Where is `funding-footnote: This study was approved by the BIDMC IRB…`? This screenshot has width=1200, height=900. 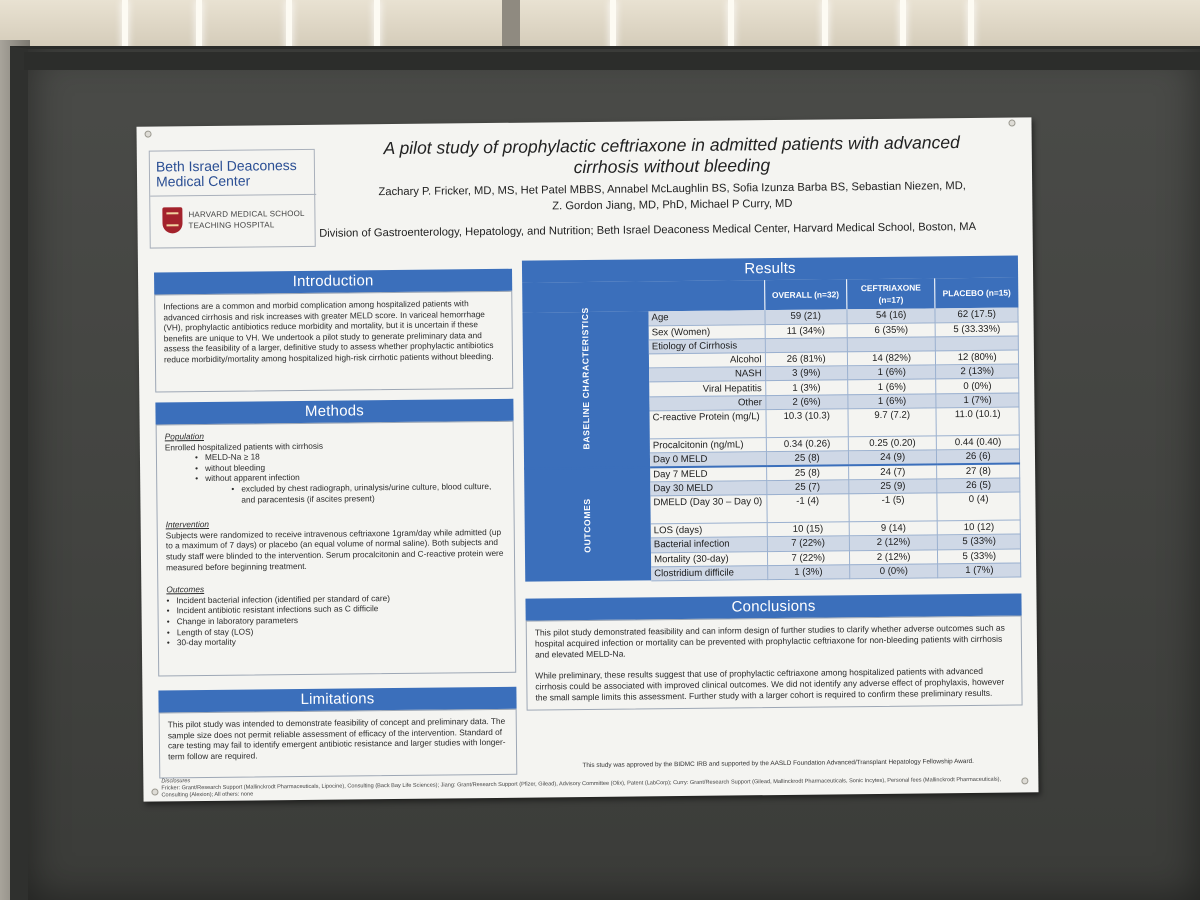 funding-footnote: This study was approved by the BIDMC IRB… is located at coordinates (778, 763).